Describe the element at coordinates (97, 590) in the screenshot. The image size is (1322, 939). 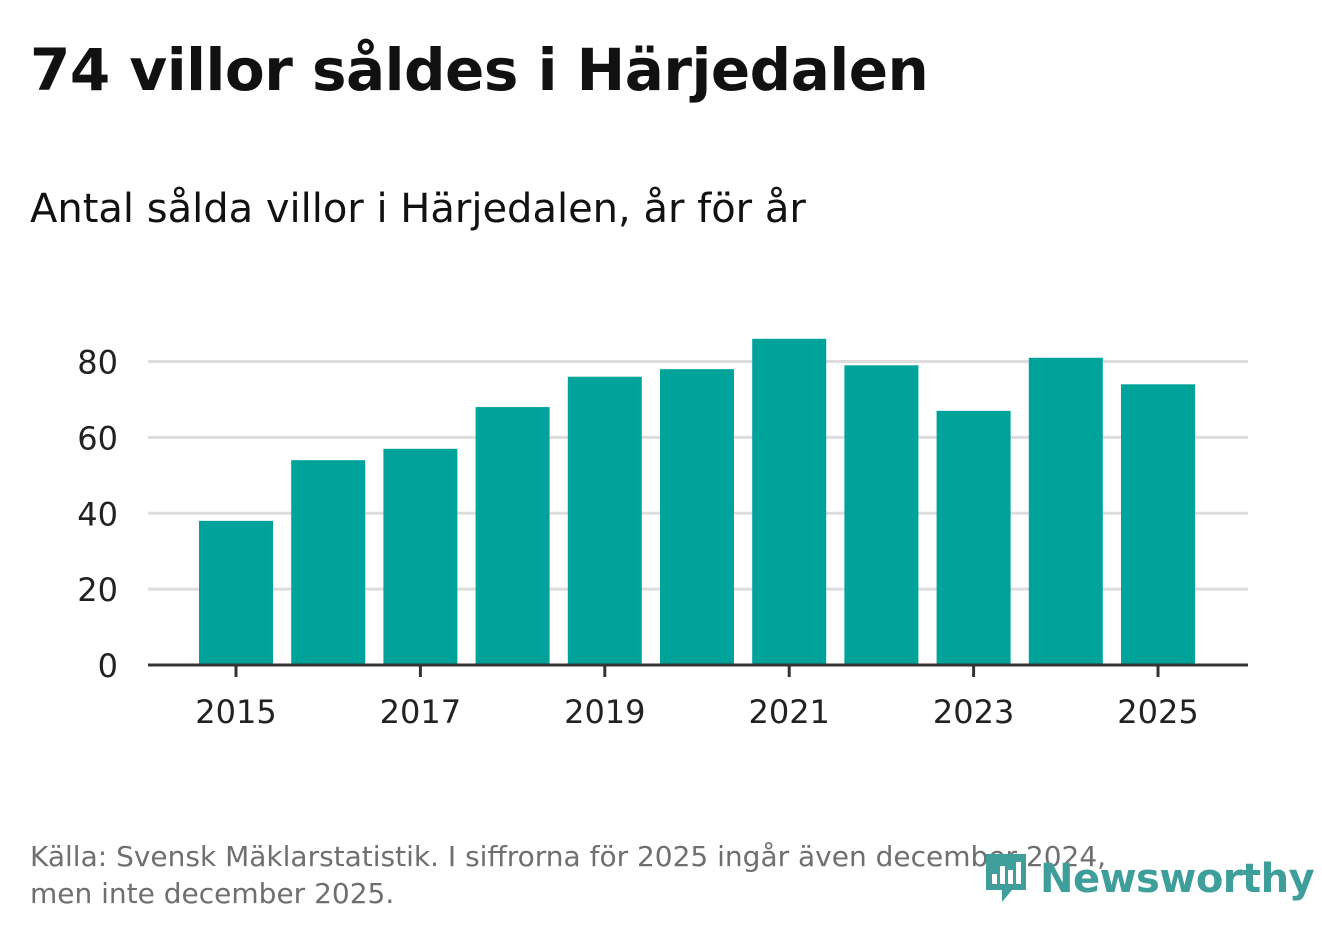
I see `y-tick-label: 20` at that location.